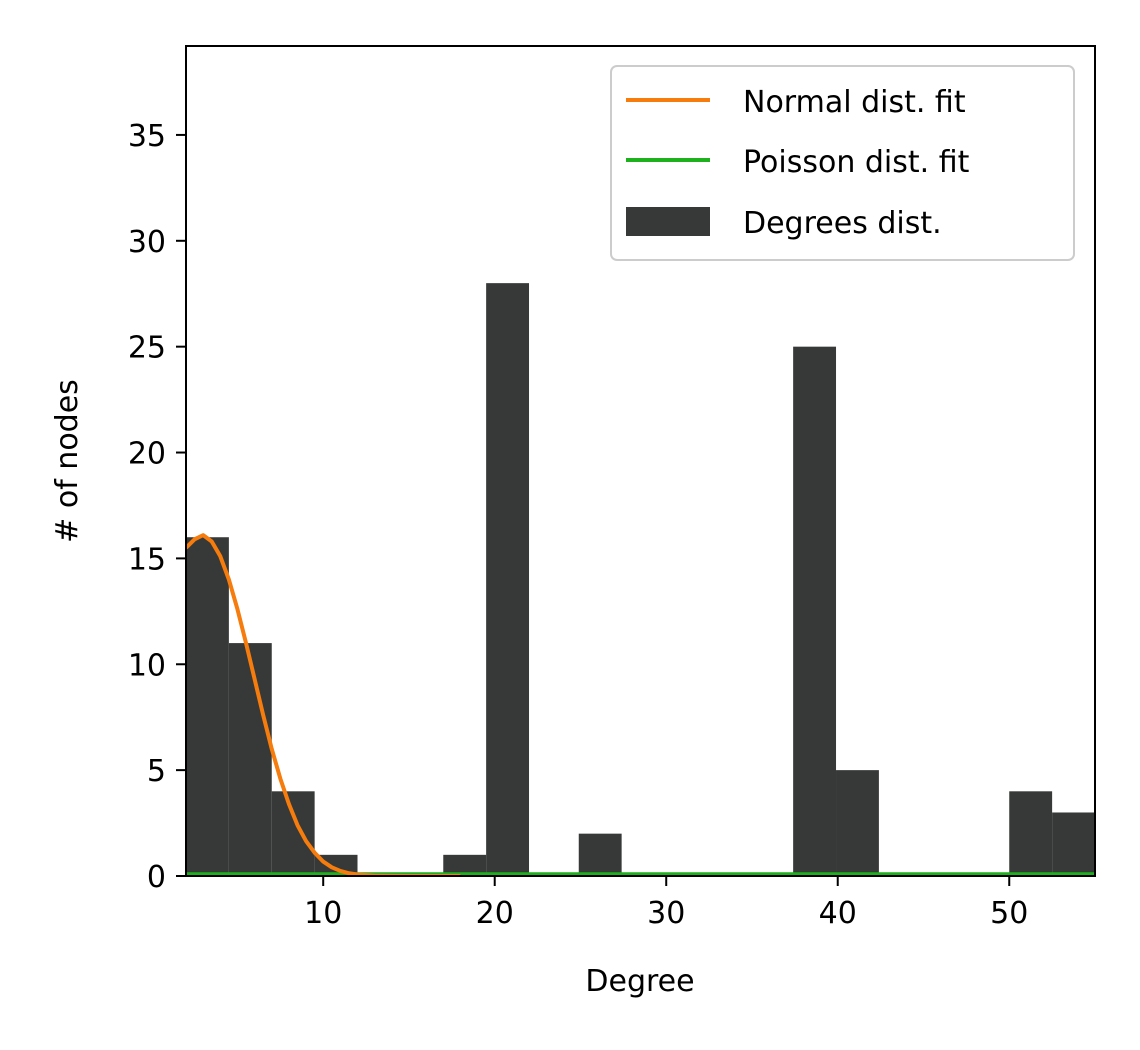 The width and height of the screenshot is (1140, 1050). I want to click on legend-swatch-degrees, so click(668, 221).